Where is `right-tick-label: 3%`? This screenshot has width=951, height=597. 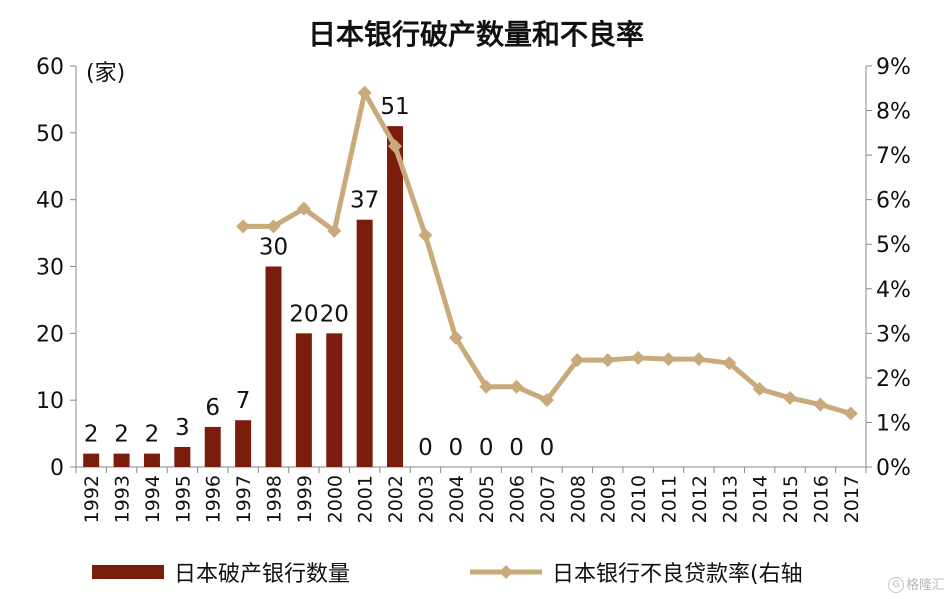 right-tick-label: 3% is located at coordinates (893, 334).